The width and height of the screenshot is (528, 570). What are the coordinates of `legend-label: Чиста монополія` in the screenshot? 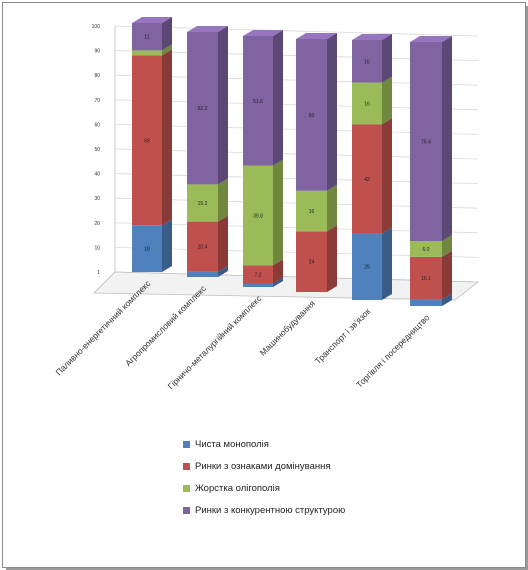 It's located at (232, 444).